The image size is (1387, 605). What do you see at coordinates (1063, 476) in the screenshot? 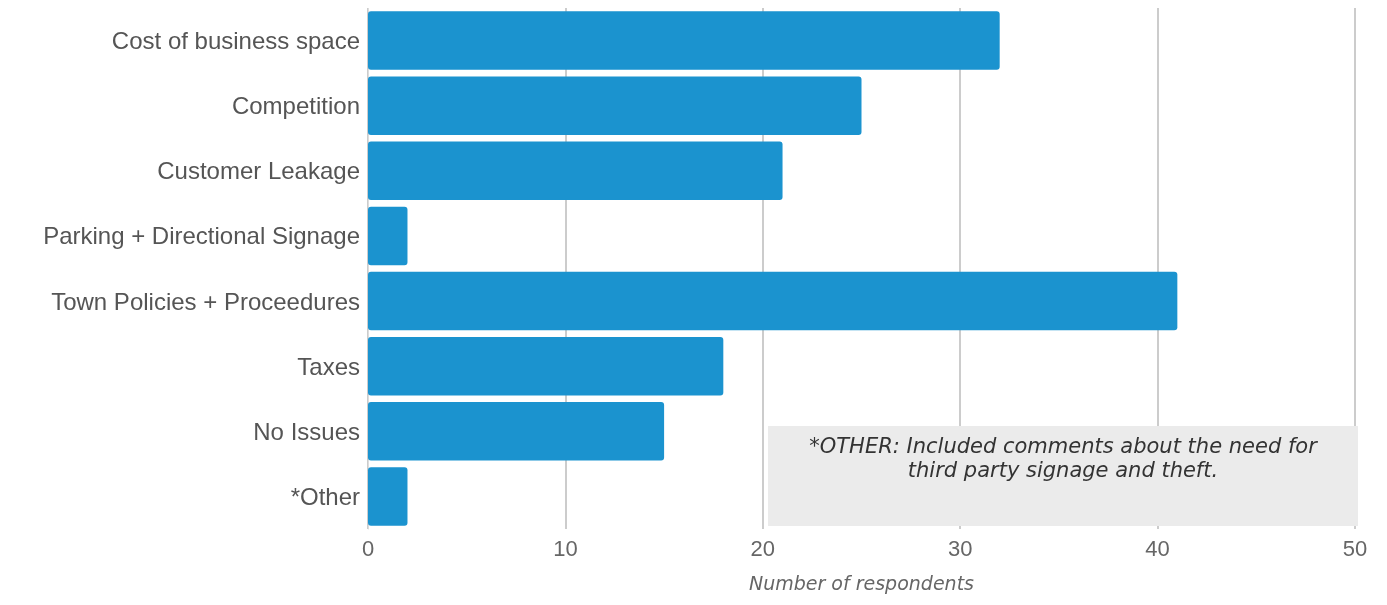
I see `note-panel: *OTHER: Included comments about the need for third party signage and theft.` at bounding box center [1063, 476].